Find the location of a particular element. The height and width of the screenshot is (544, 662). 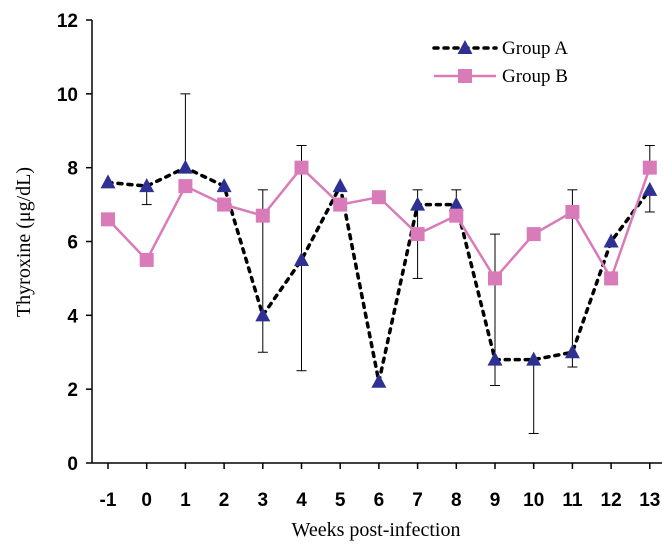

x-tick-label: 3 is located at coordinates (263, 500).